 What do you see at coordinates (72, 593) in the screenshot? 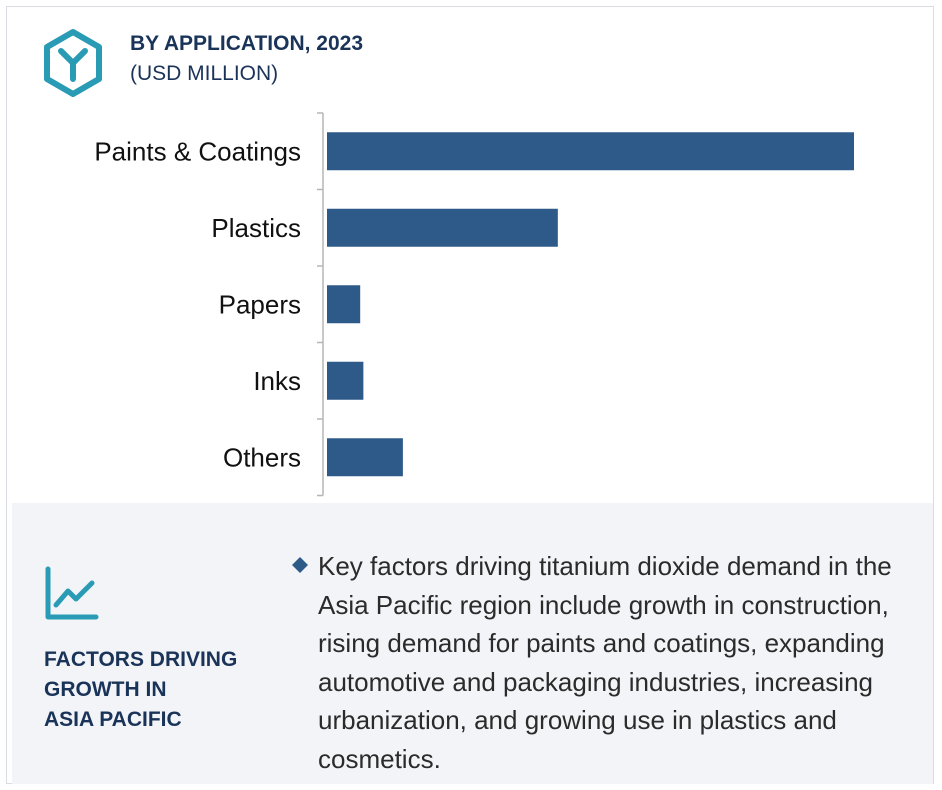
I see `trend-chart-icon` at bounding box center [72, 593].